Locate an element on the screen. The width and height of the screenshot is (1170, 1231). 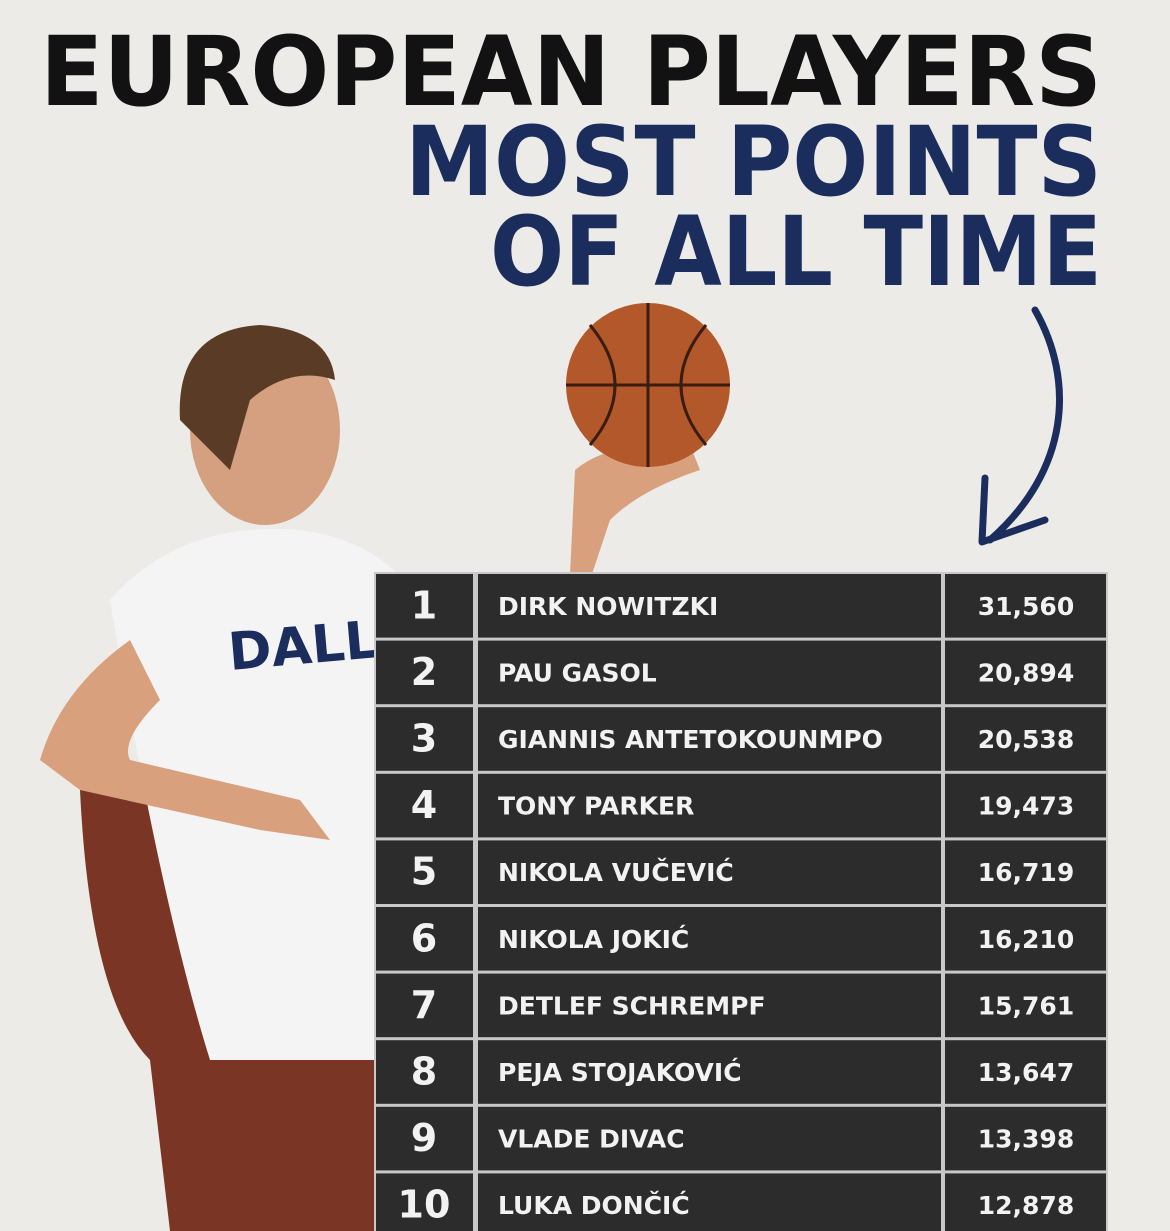
table-row: 5 NIKOLA VUČEVIĆ 16,719 is located at coordinates (741, 872).